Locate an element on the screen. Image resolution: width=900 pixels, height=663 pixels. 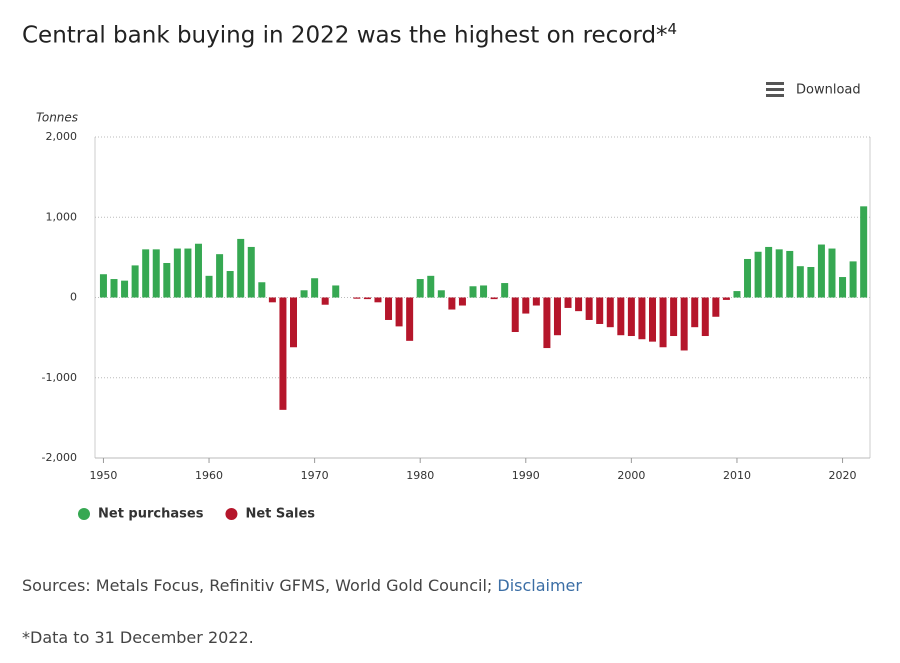
y-axis-label: Tonnes is located at coordinates (57, 118).